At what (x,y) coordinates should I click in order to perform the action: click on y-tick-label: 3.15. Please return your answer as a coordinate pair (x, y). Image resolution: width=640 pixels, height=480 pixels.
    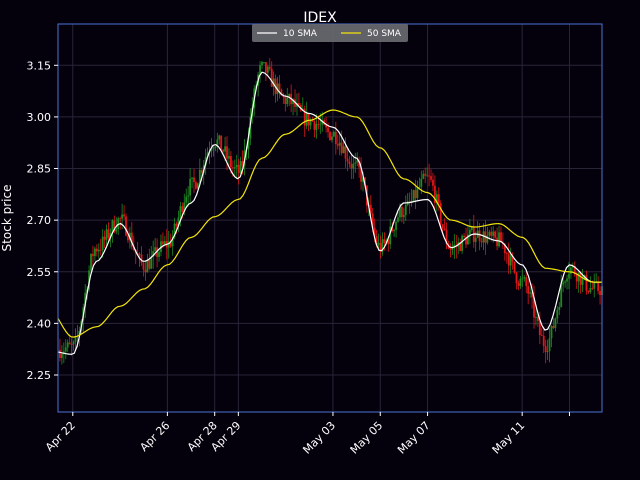
    Looking at the image, I should click on (39, 65).